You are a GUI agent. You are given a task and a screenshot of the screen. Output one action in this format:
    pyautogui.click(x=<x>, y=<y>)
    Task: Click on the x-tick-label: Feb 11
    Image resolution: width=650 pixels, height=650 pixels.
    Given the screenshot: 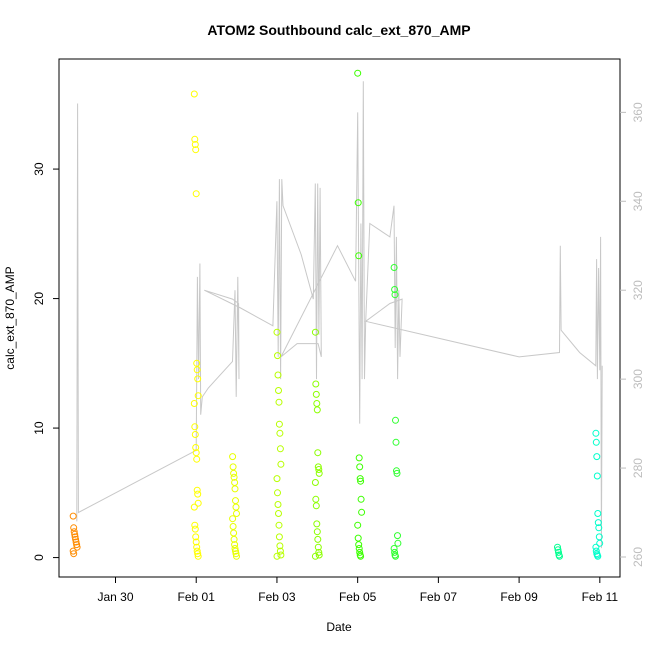 What is the action you would take?
    pyautogui.click(x=600, y=597)
    